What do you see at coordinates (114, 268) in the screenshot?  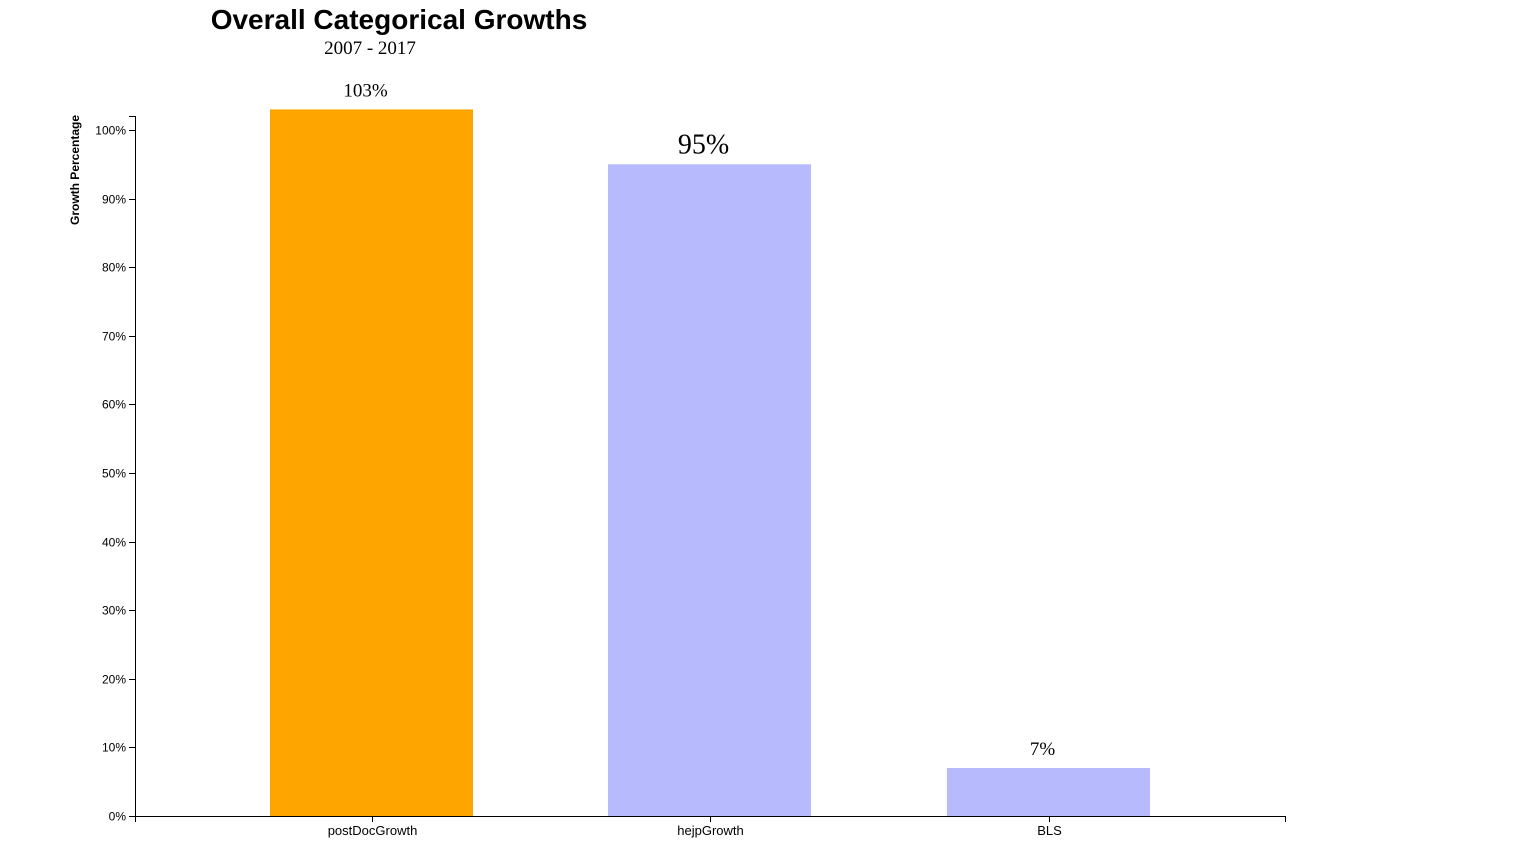 I see `y-tick-label: 80%` at bounding box center [114, 268].